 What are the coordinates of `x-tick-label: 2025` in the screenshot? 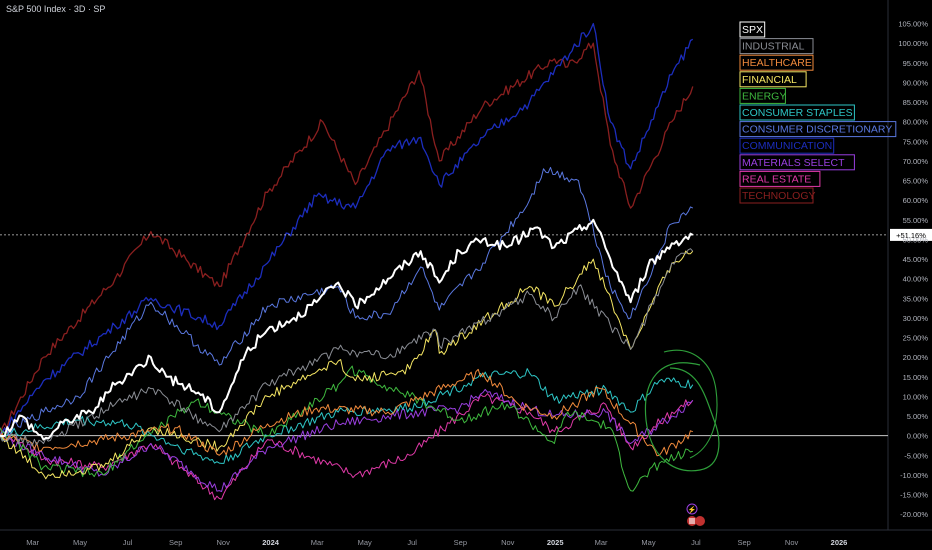 It's located at (555, 542).